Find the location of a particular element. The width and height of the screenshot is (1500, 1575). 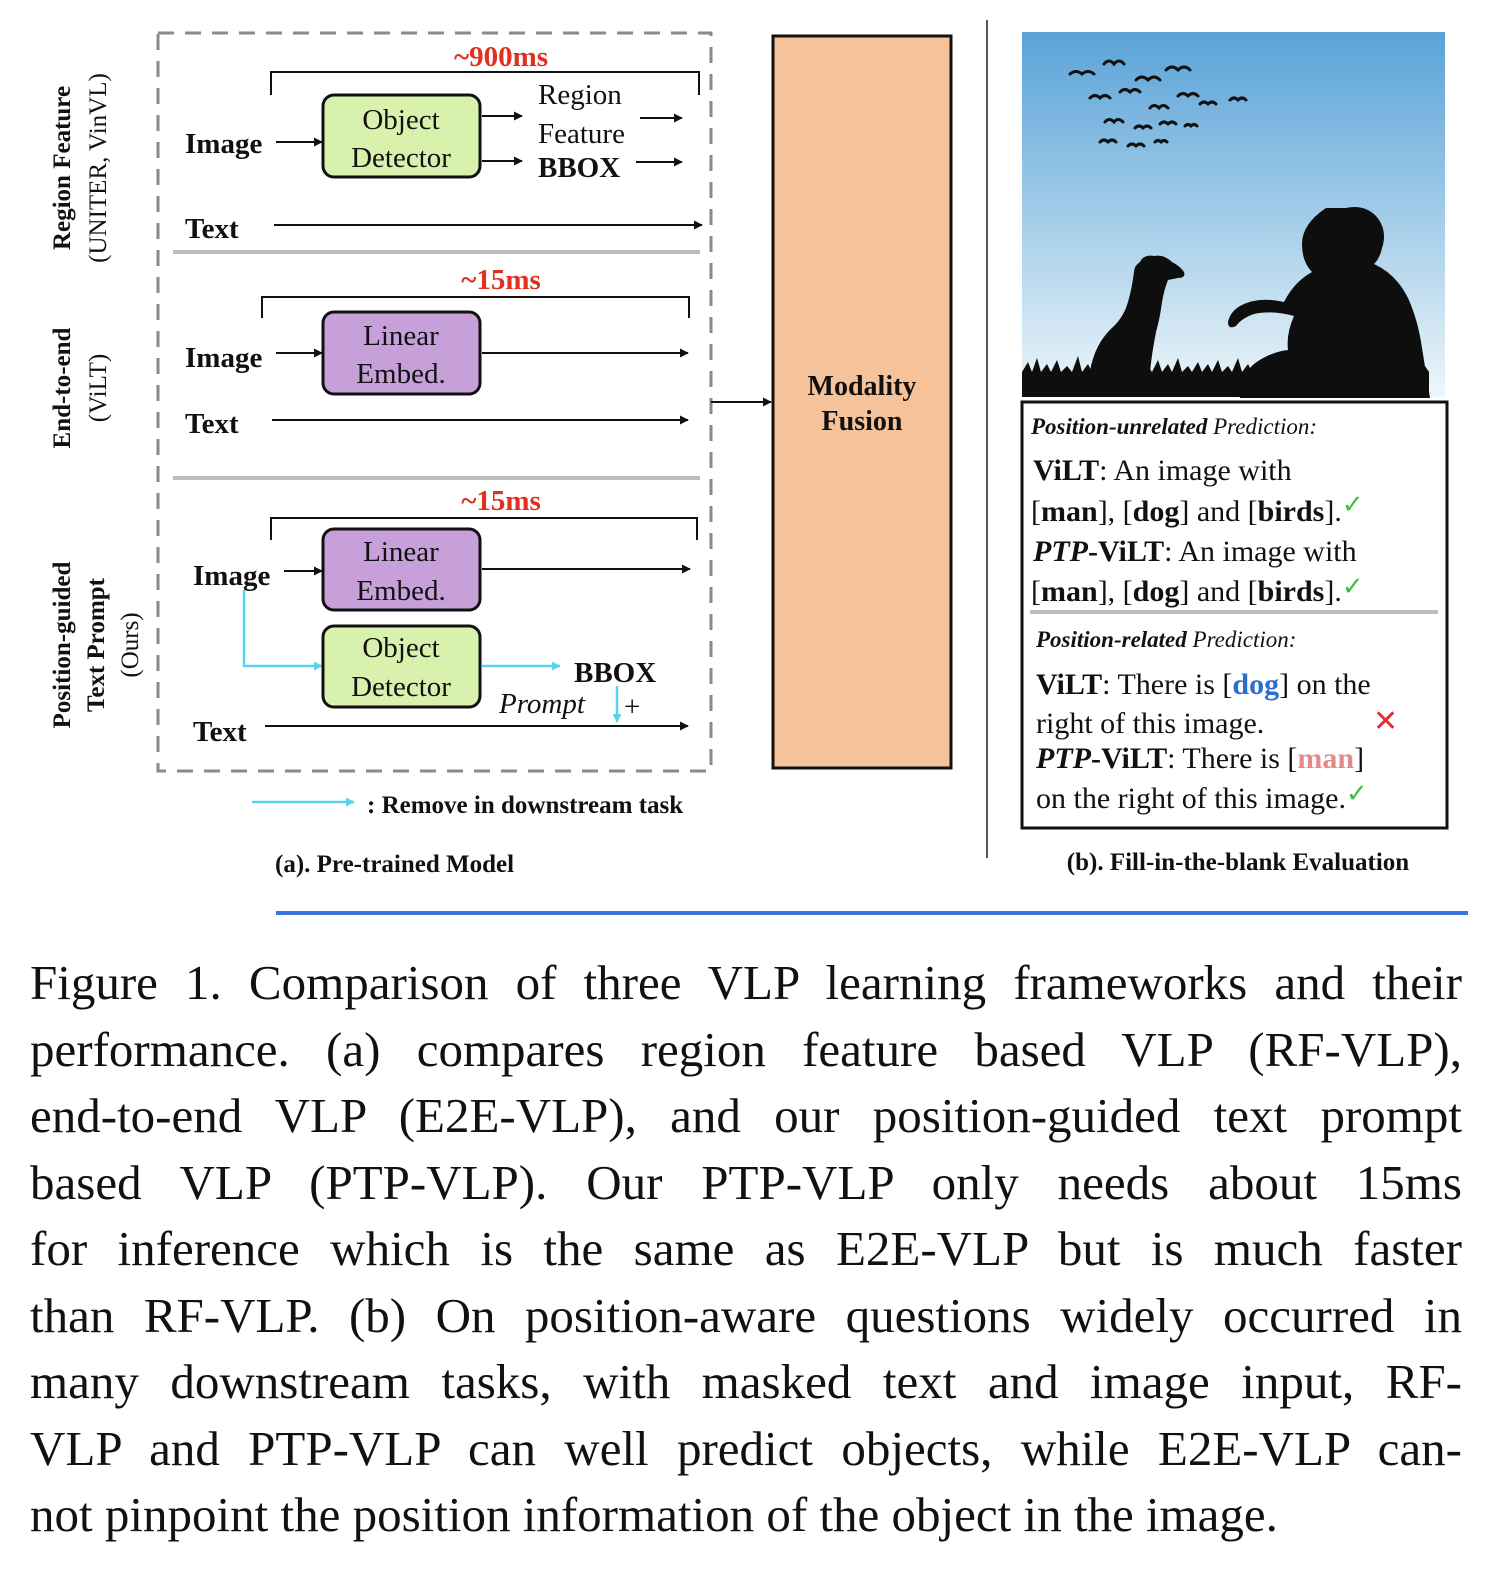

prompt-label: Prompt is located at coordinates (542, 704).